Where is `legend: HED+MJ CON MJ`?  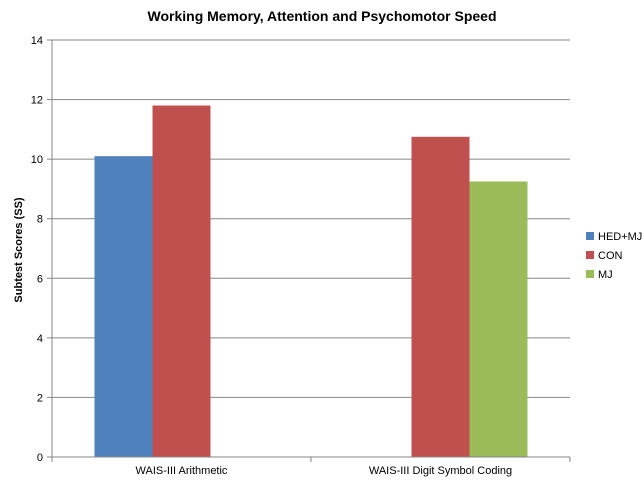
legend: HED+MJ CON MJ is located at coordinates (614, 256).